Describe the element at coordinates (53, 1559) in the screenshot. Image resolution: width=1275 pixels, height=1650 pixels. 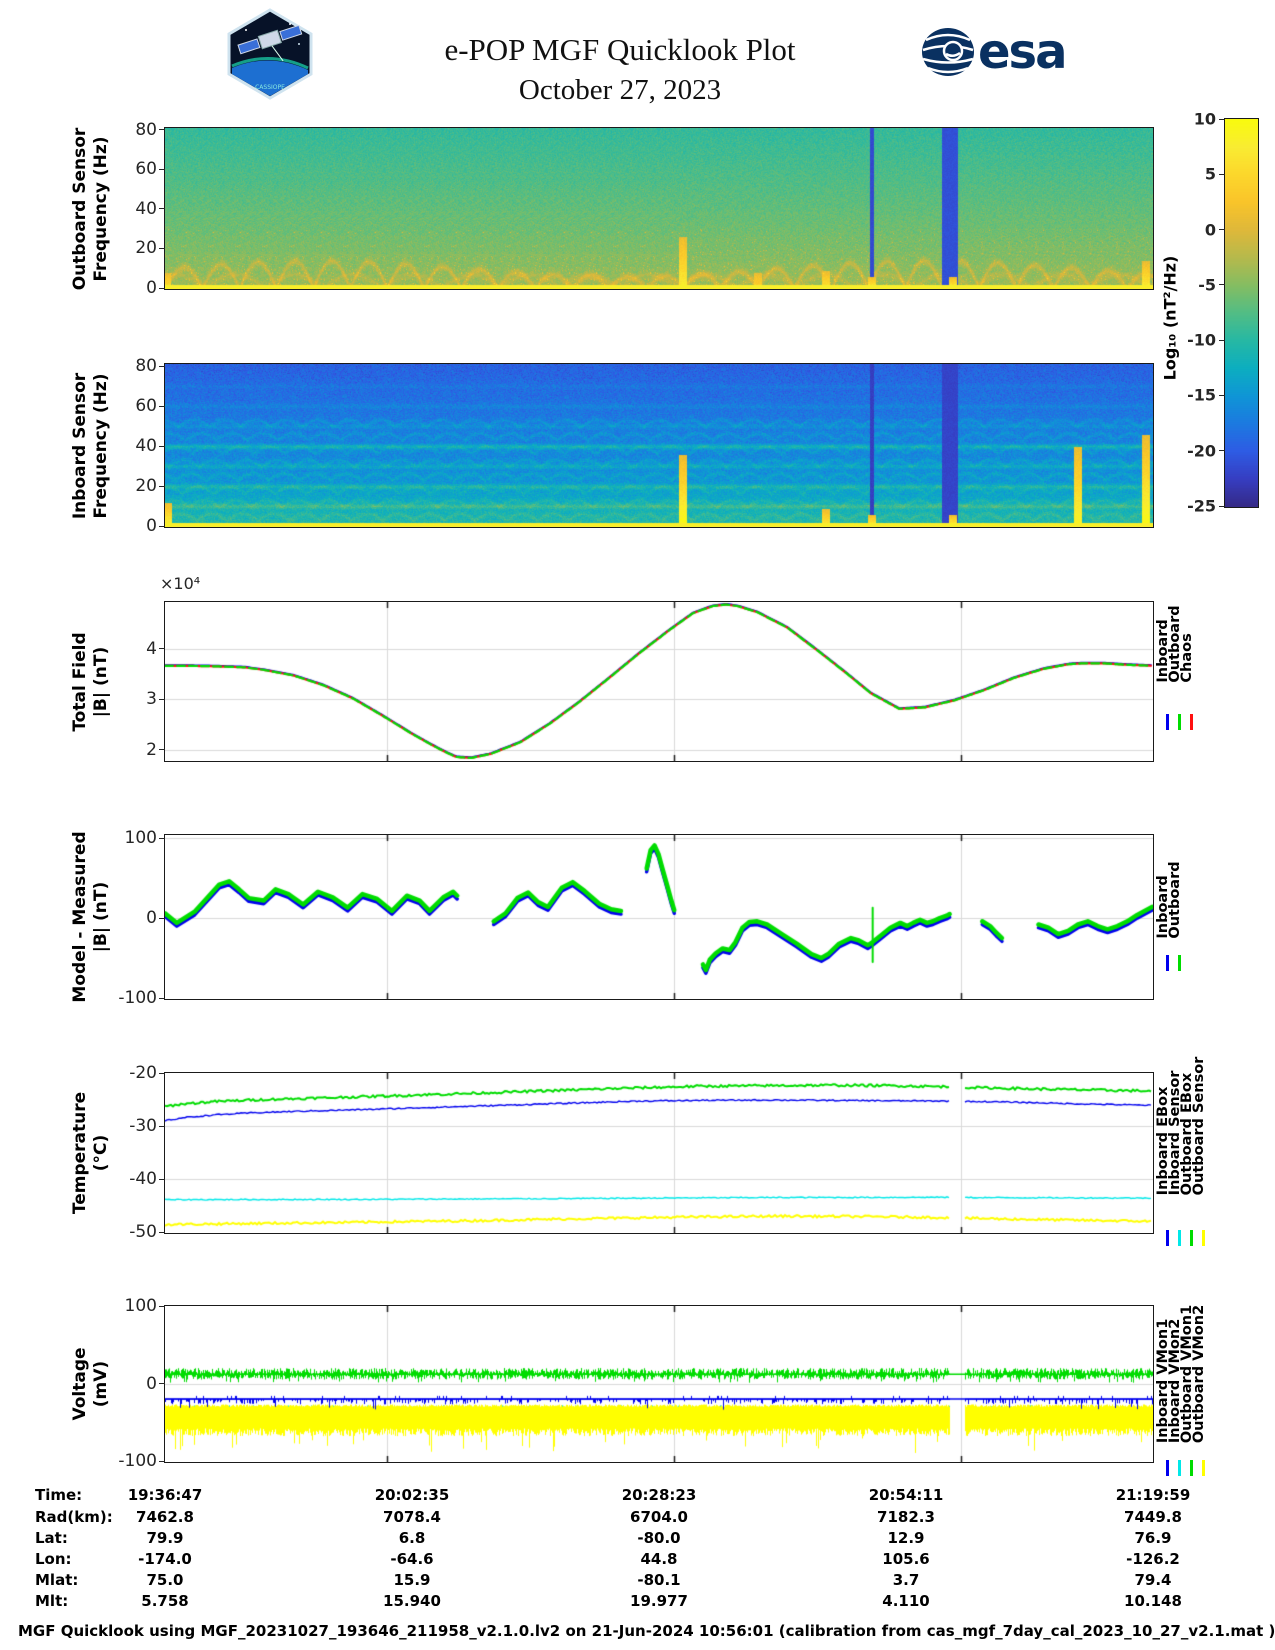
I see `row-label: Lon:` at that location.